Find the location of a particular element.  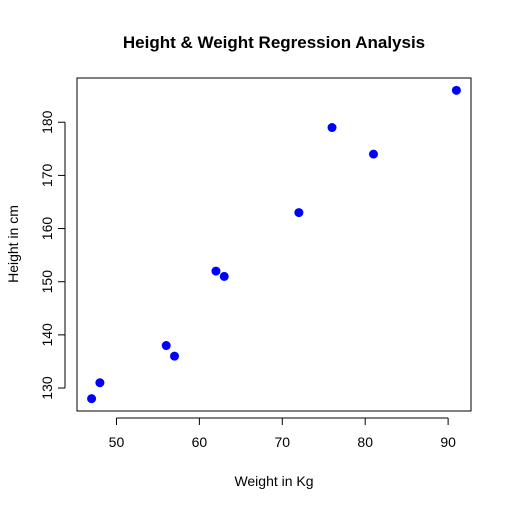

x-axis: 50 60 70 80 90 is located at coordinates (282, 433).